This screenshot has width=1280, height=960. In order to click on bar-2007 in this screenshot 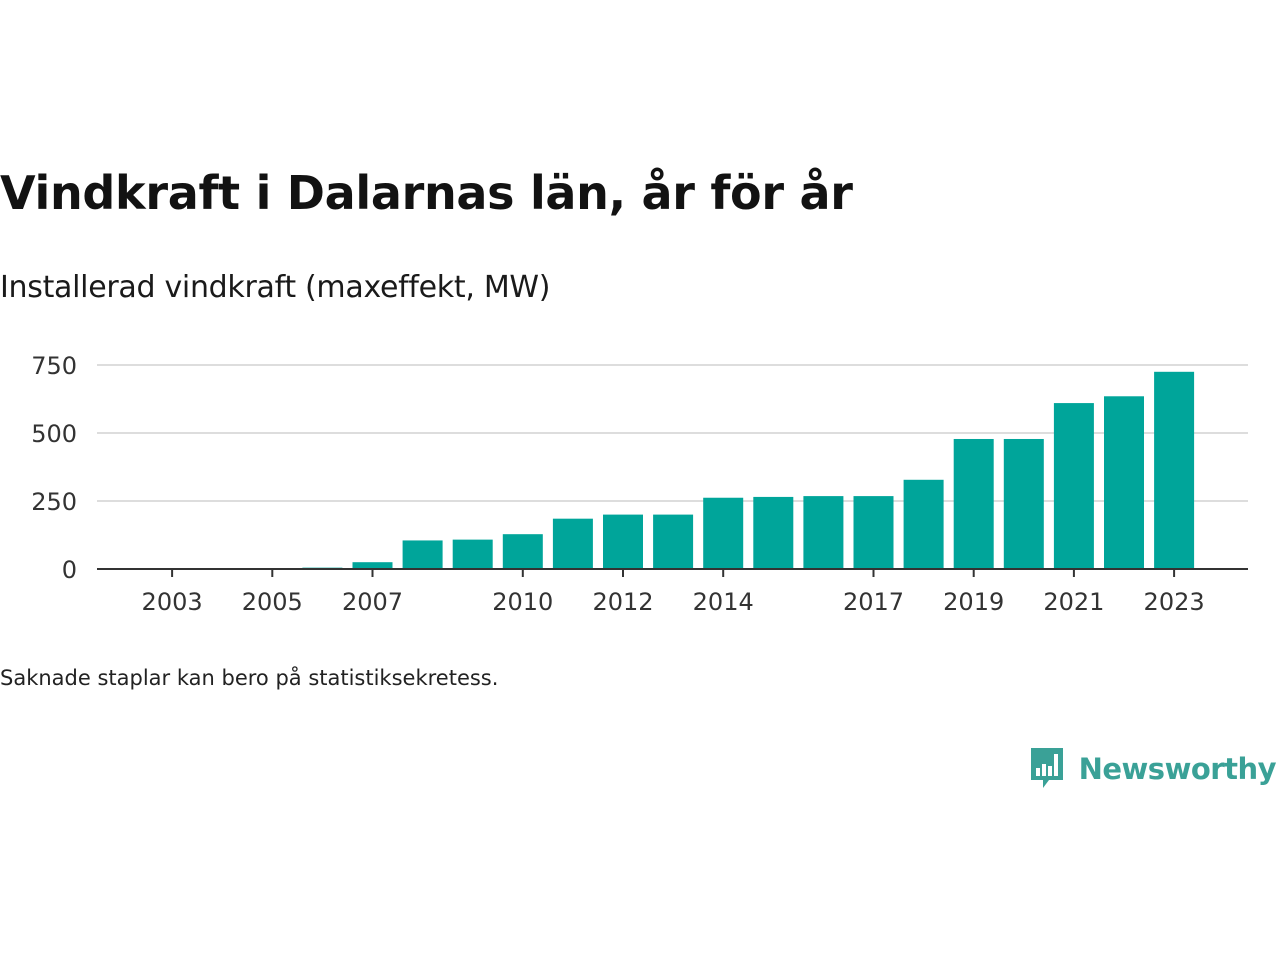, I will do `click(372, 565)`.